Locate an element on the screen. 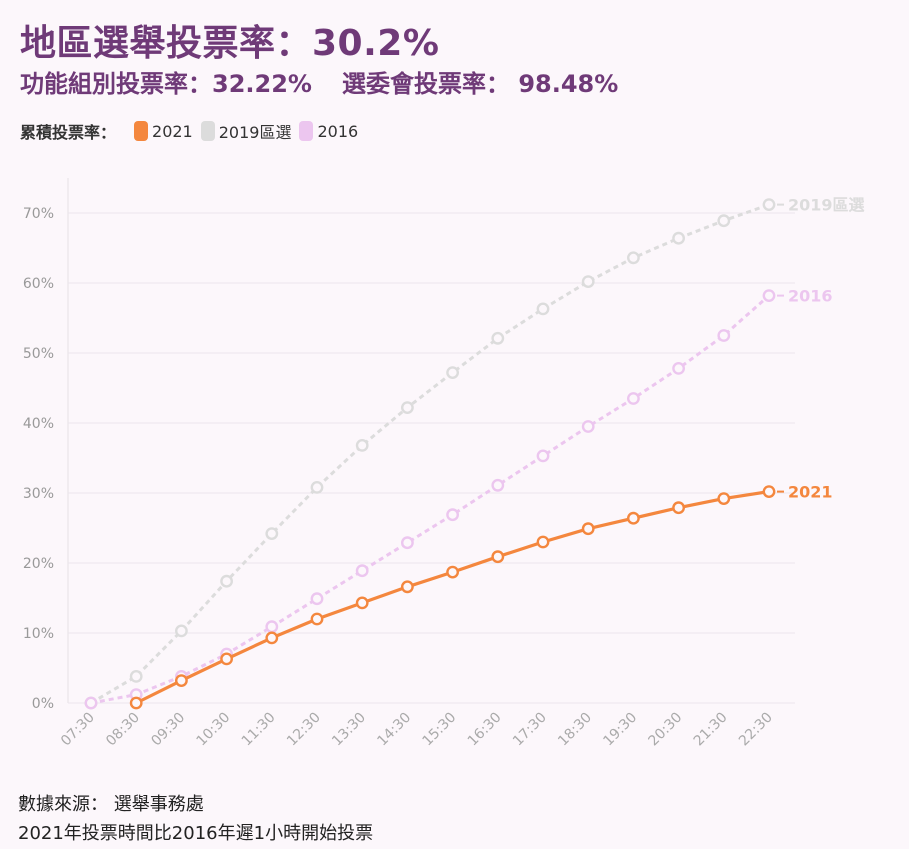 The width and height of the screenshot is (909, 849). y-tick-label: 30% is located at coordinates (38, 494).